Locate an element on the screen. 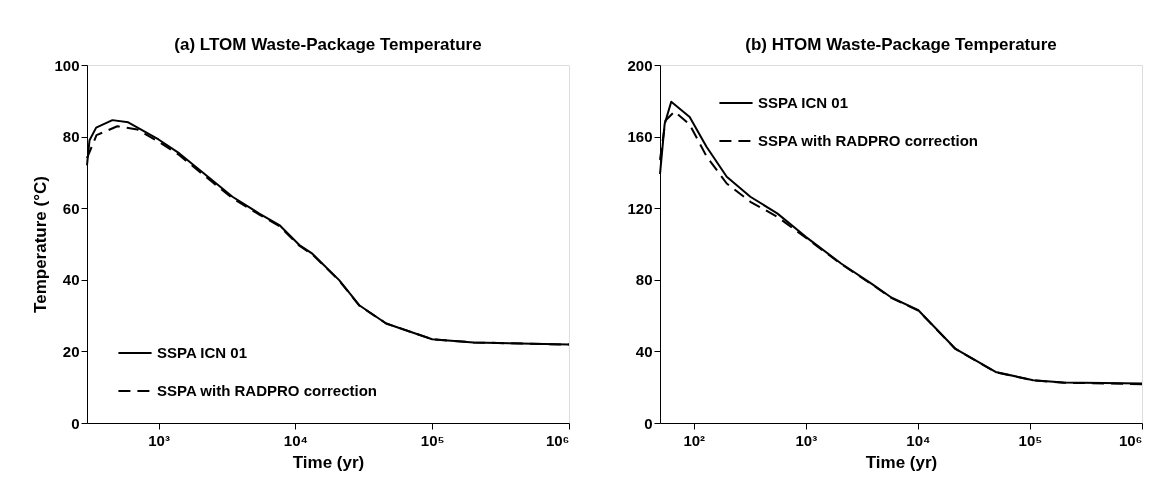 Image resolution: width=1157 pixels, height=487 pixels. y-tick-label: 60 is located at coordinates (71, 208).